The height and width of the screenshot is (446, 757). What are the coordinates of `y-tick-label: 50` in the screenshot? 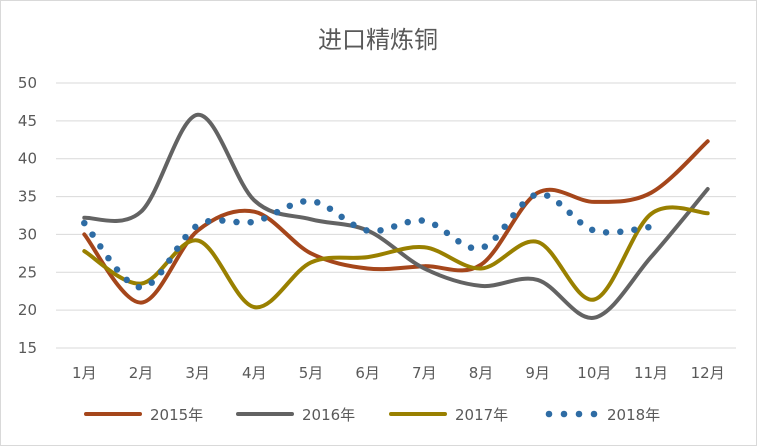 It's located at (27, 83).